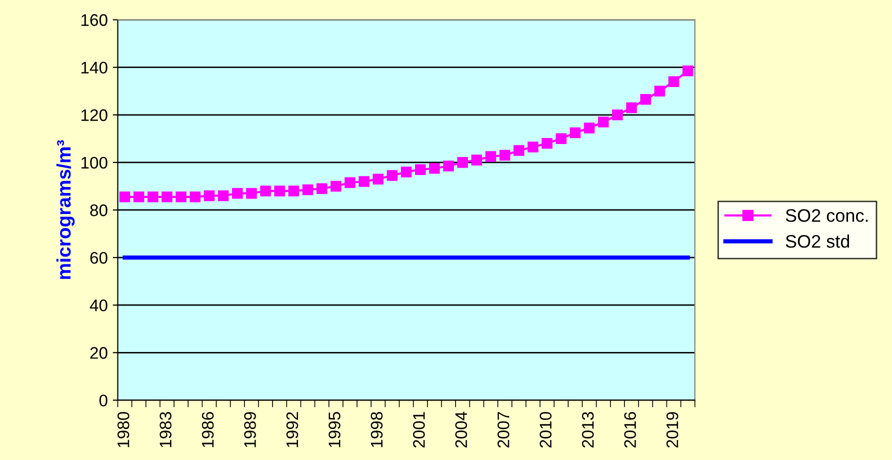 The image size is (892, 460). What do you see at coordinates (672, 430) in the screenshot?
I see `x-tick-label: 2019` at bounding box center [672, 430].